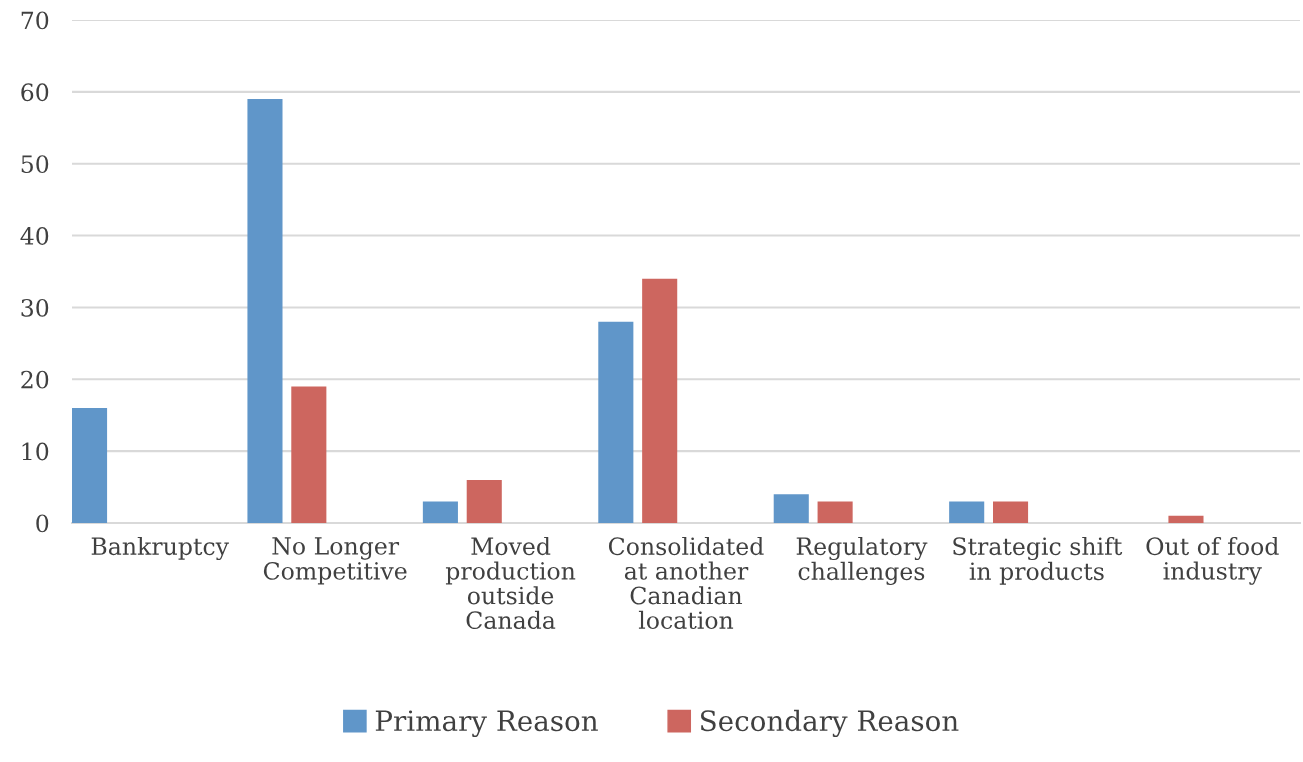 The image size is (1303, 762). What do you see at coordinates (335, 561) in the screenshot?
I see `x-tick-label: No Longer Competitive` at bounding box center [335, 561].